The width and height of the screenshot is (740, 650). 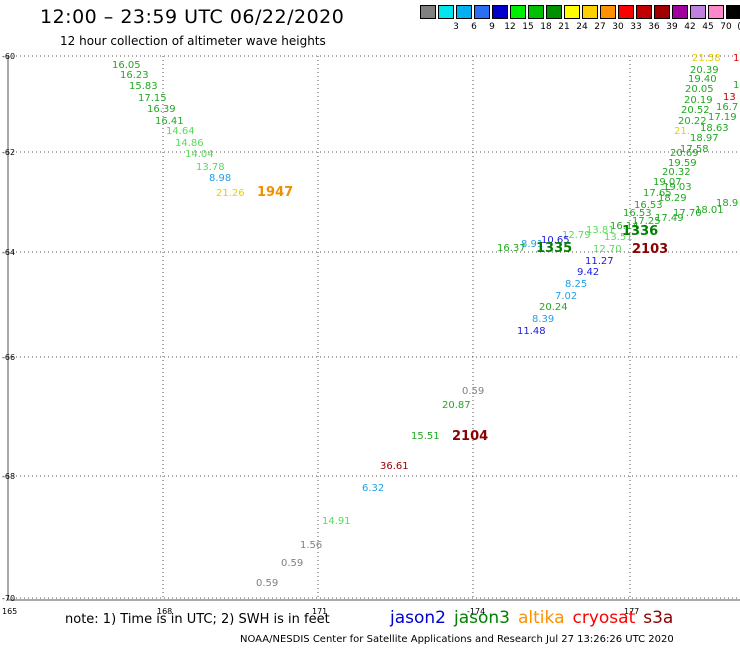 I want to click on wave-height-value: 19.03, so click(x=677, y=187).